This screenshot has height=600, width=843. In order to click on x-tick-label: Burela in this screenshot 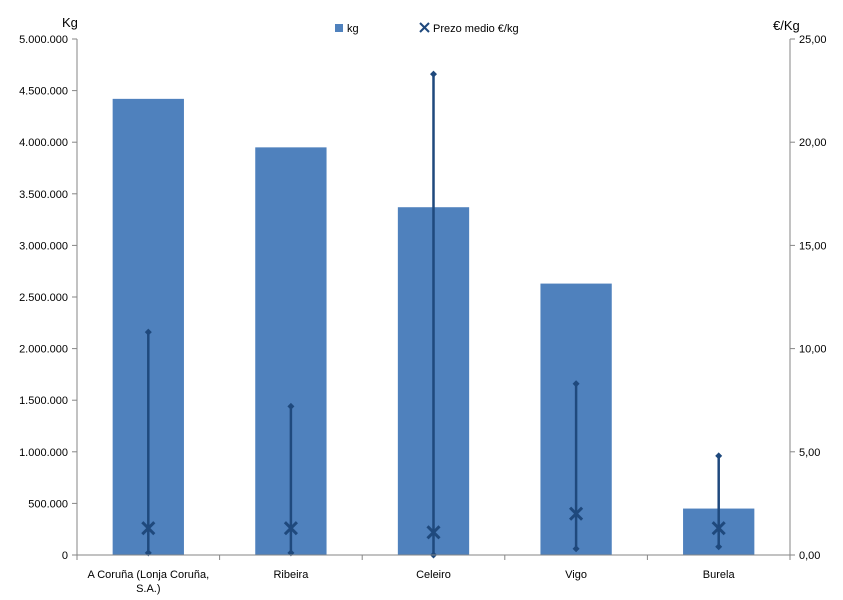, I will do `click(719, 575)`.